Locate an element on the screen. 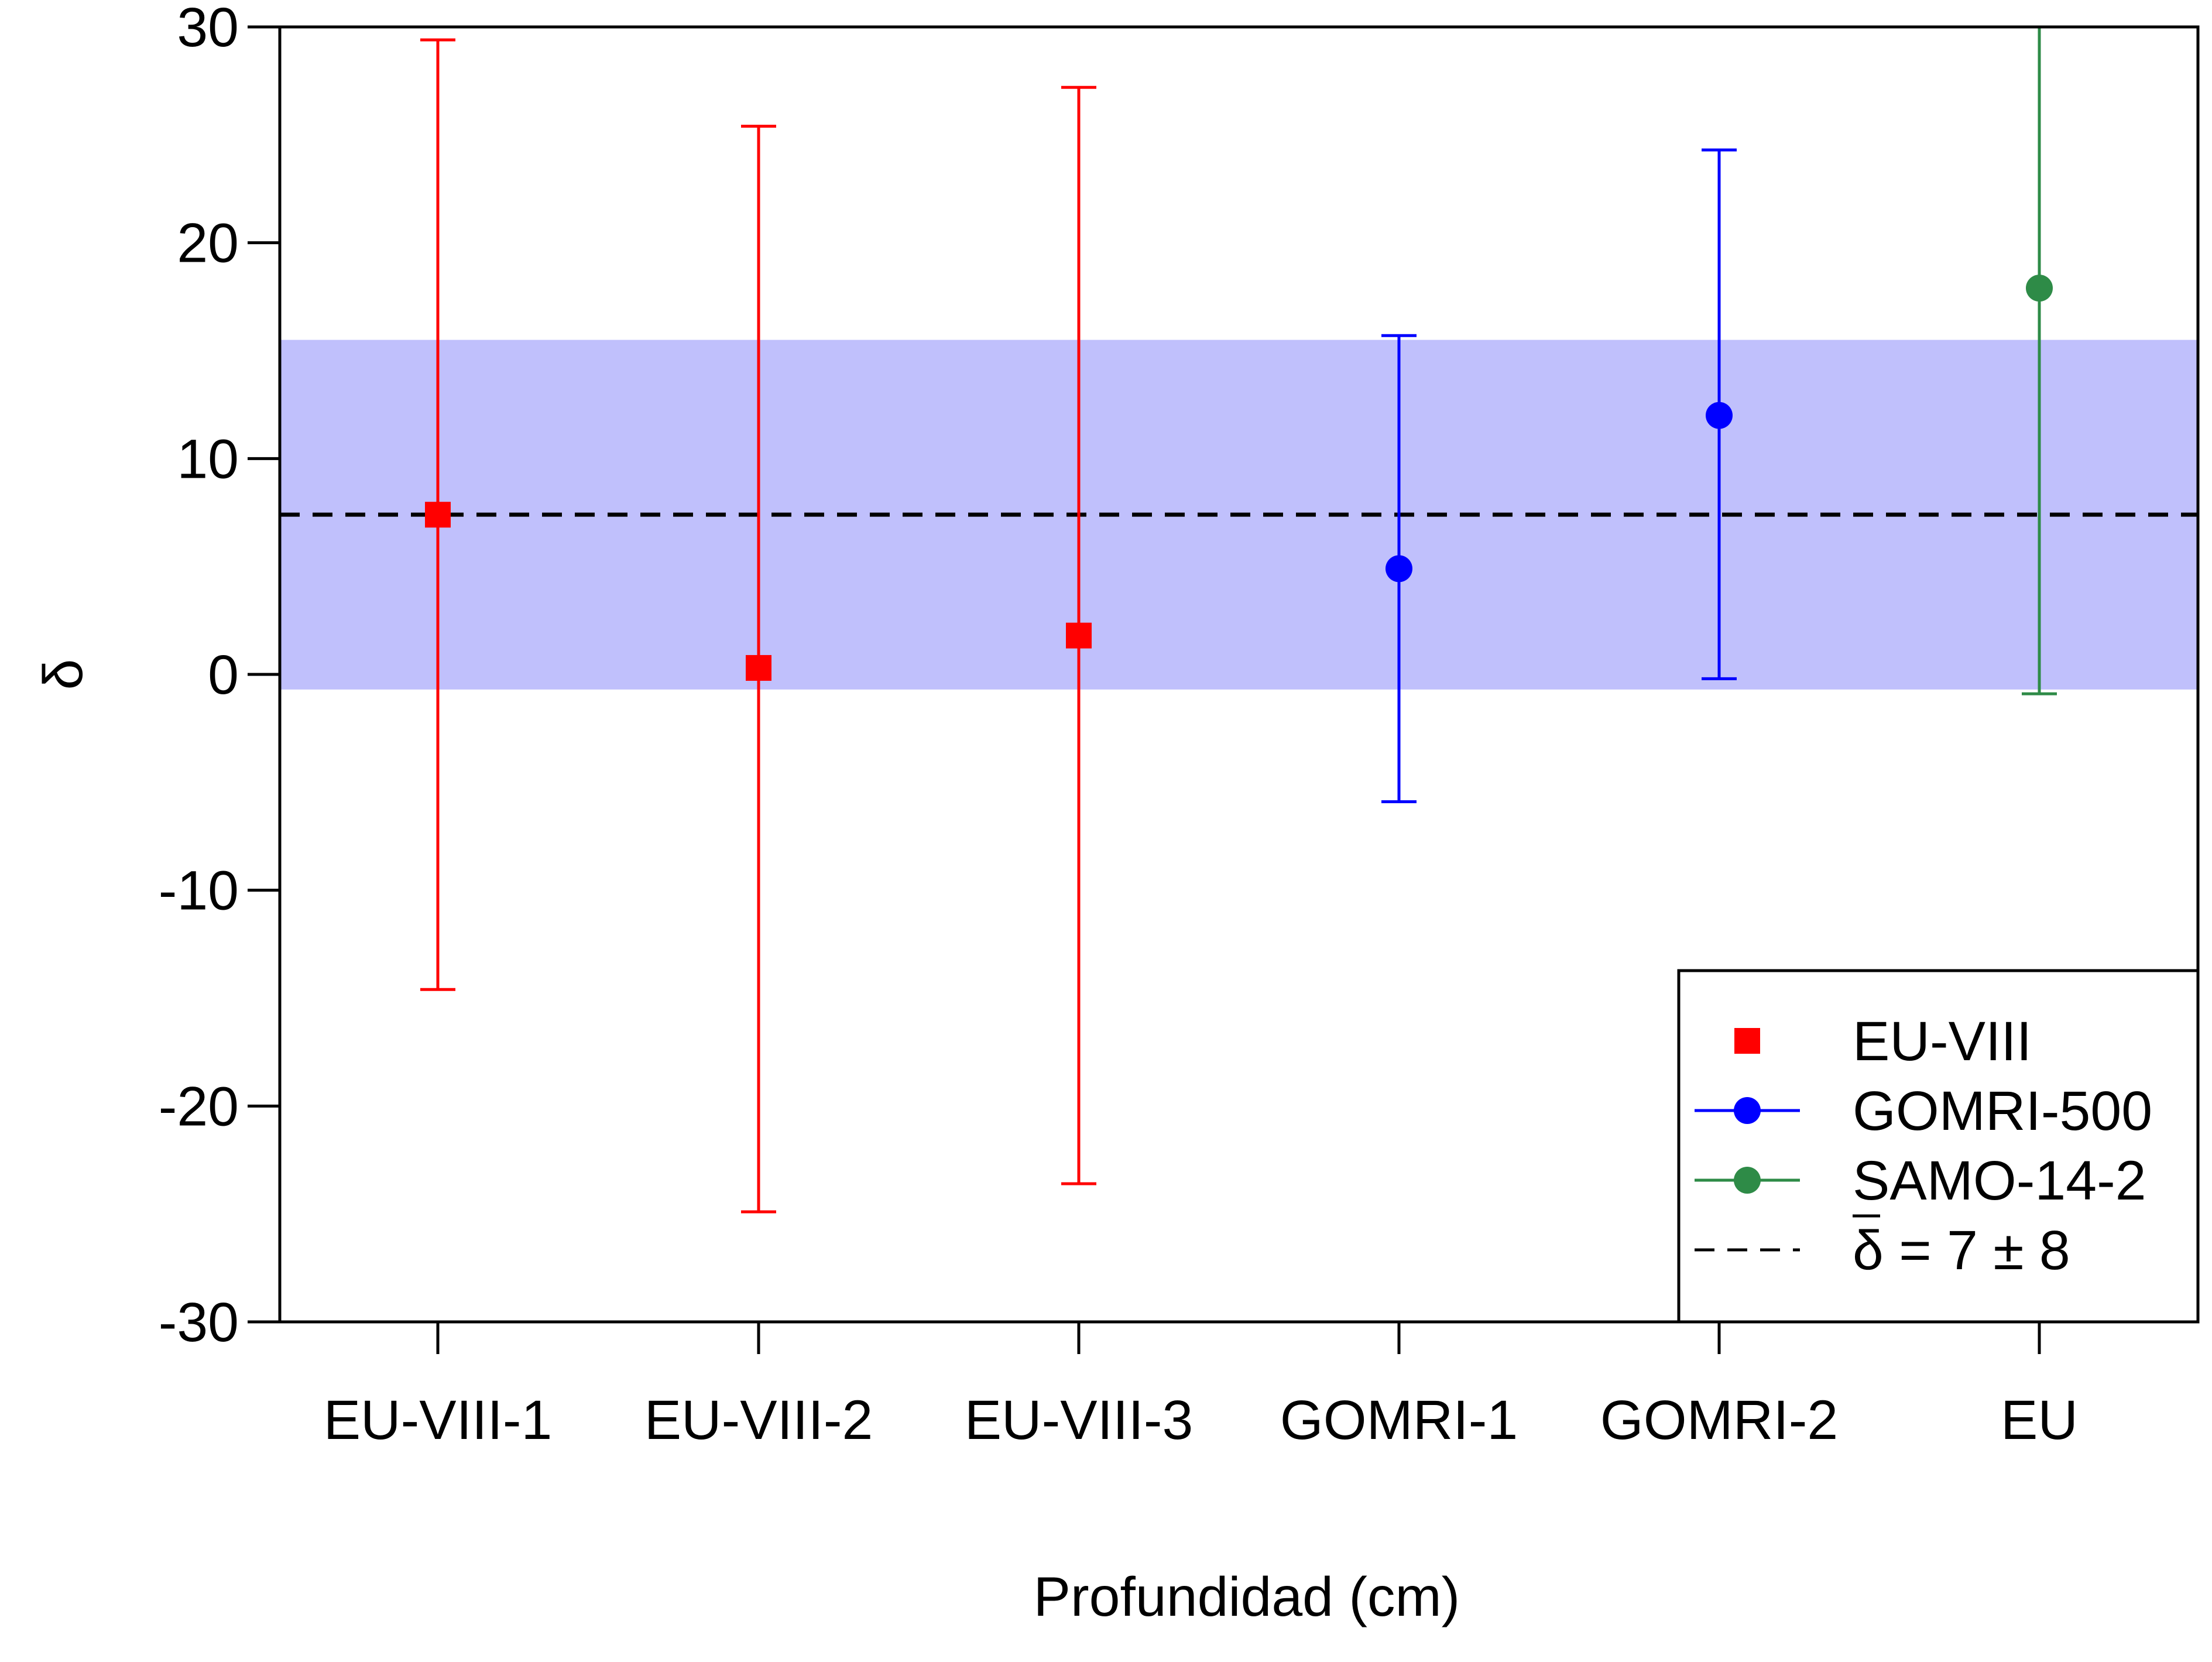 The image size is (2212, 1662). legend-label: EU-VIII is located at coordinates (1942, 1041).